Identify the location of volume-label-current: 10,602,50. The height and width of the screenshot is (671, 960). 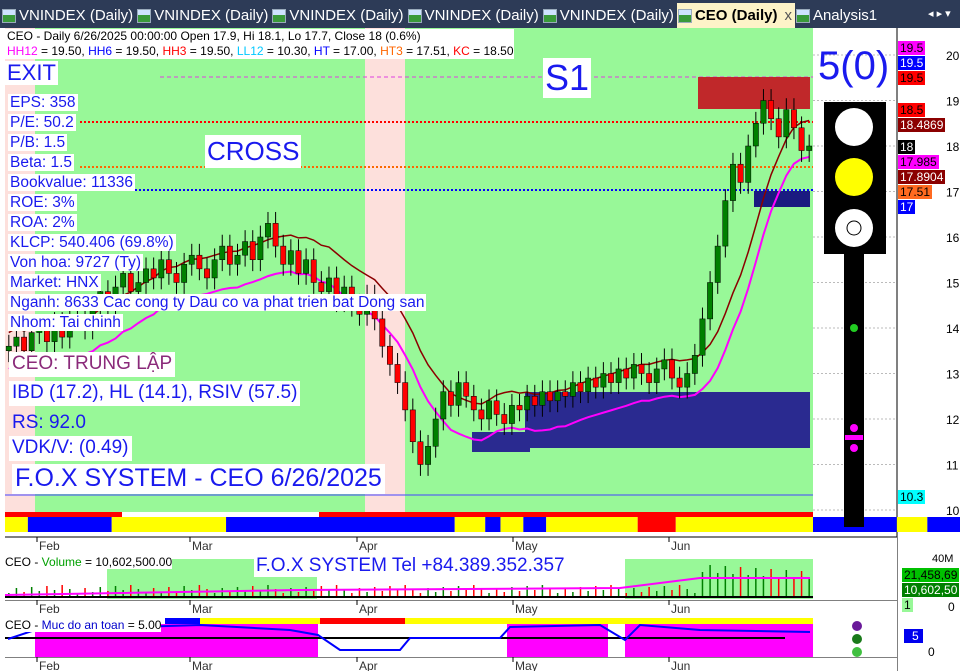
(931, 590).